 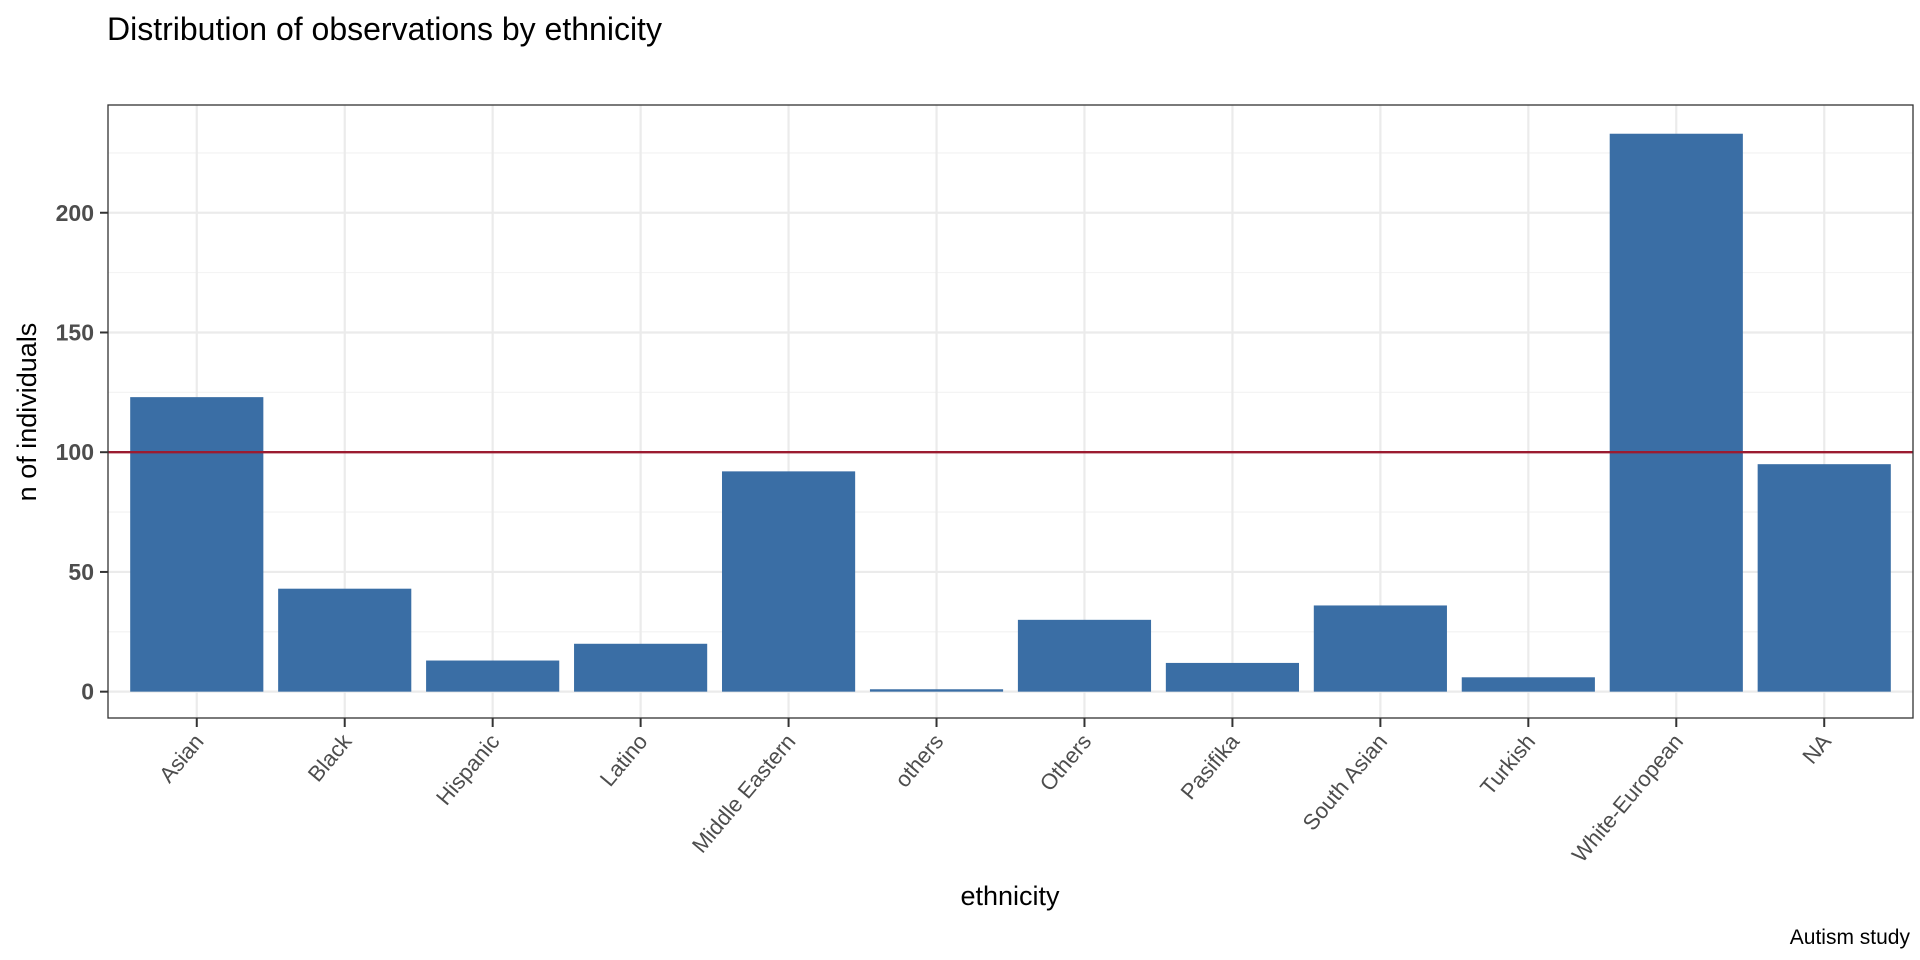 I want to click on caption: Autism study, so click(x=1850, y=937).